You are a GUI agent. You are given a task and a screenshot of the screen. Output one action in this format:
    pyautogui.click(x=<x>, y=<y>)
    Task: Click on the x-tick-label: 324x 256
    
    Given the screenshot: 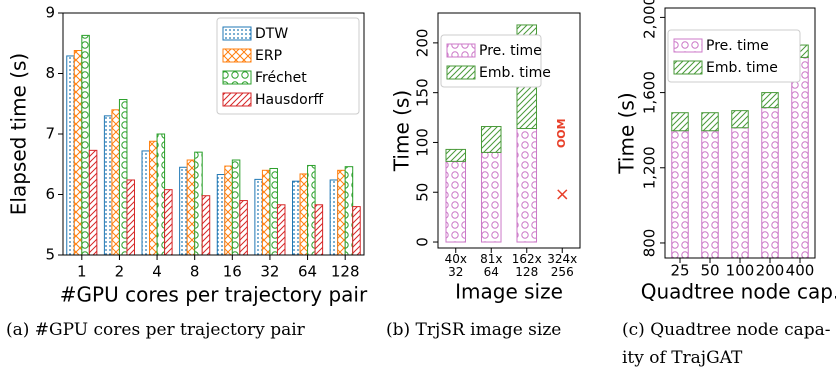 What is the action you would take?
    pyautogui.click(x=562, y=266)
    